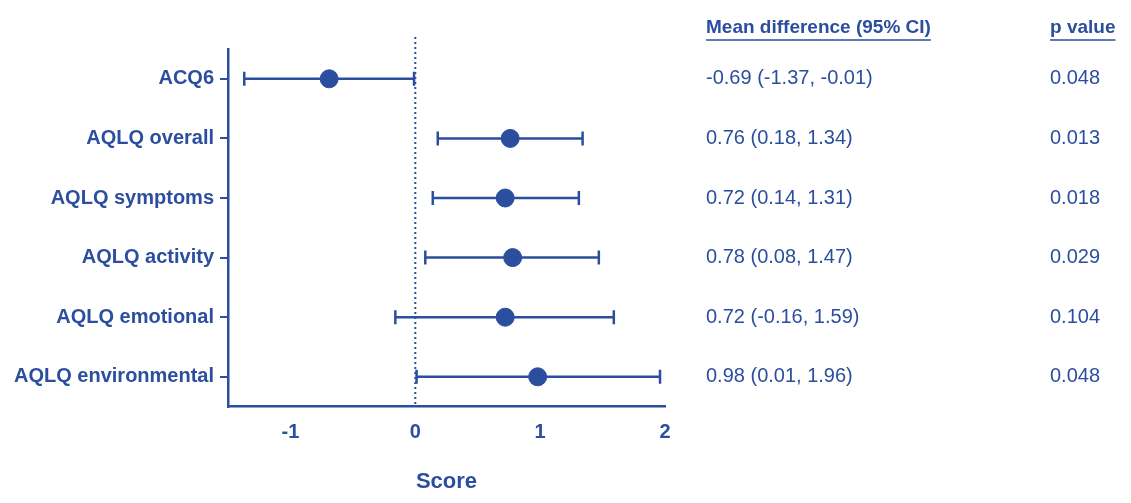  I want to click on text: 0.98 (0.01, 1.96), so click(779, 375).